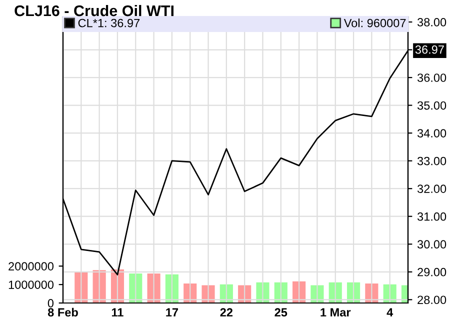 The height and width of the screenshot is (332, 469). I want to click on y2-tick-label: 29.00, so click(432, 272).